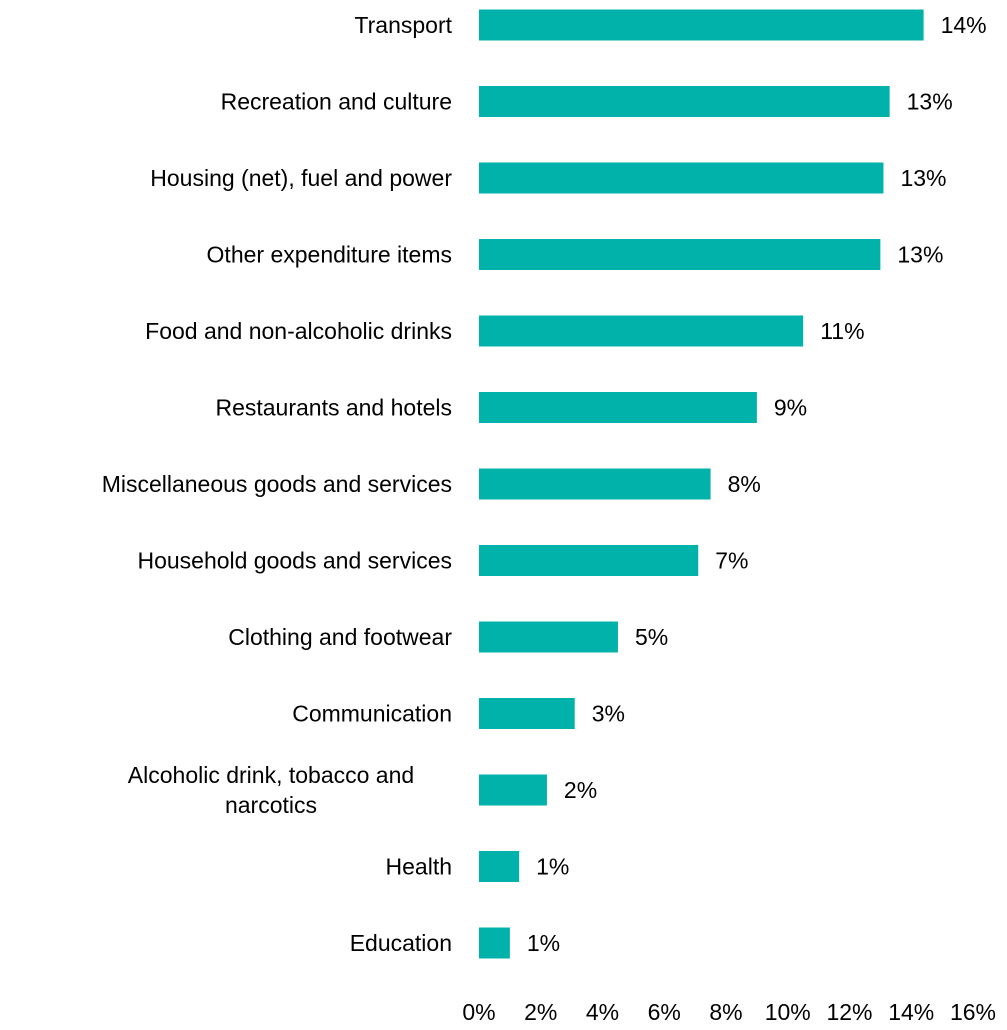  I want to click on category-label: Restaurants and hotels, so click(333, 408).